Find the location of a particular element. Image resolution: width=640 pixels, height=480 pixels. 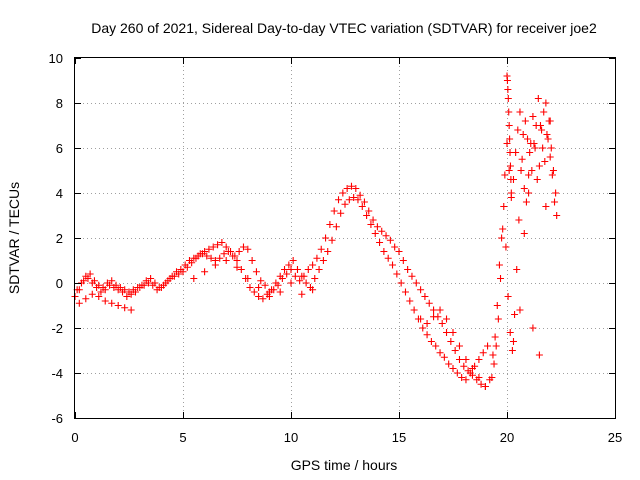

x-tick-label: 15 is located at coordinates (399, 437).